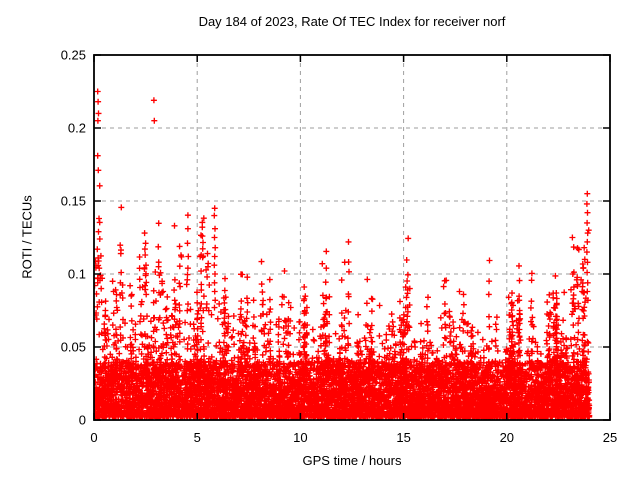  I want to click on y-tick-label: 0.05, so click(73, 347).